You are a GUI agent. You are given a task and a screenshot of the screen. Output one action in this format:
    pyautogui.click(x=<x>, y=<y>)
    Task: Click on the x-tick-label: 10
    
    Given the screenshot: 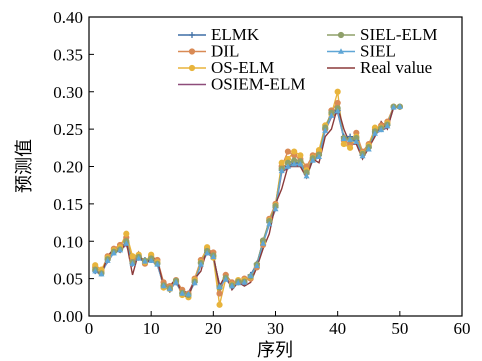 What is the action you would take?
    pyautogui.click(x=151, y=328)
    